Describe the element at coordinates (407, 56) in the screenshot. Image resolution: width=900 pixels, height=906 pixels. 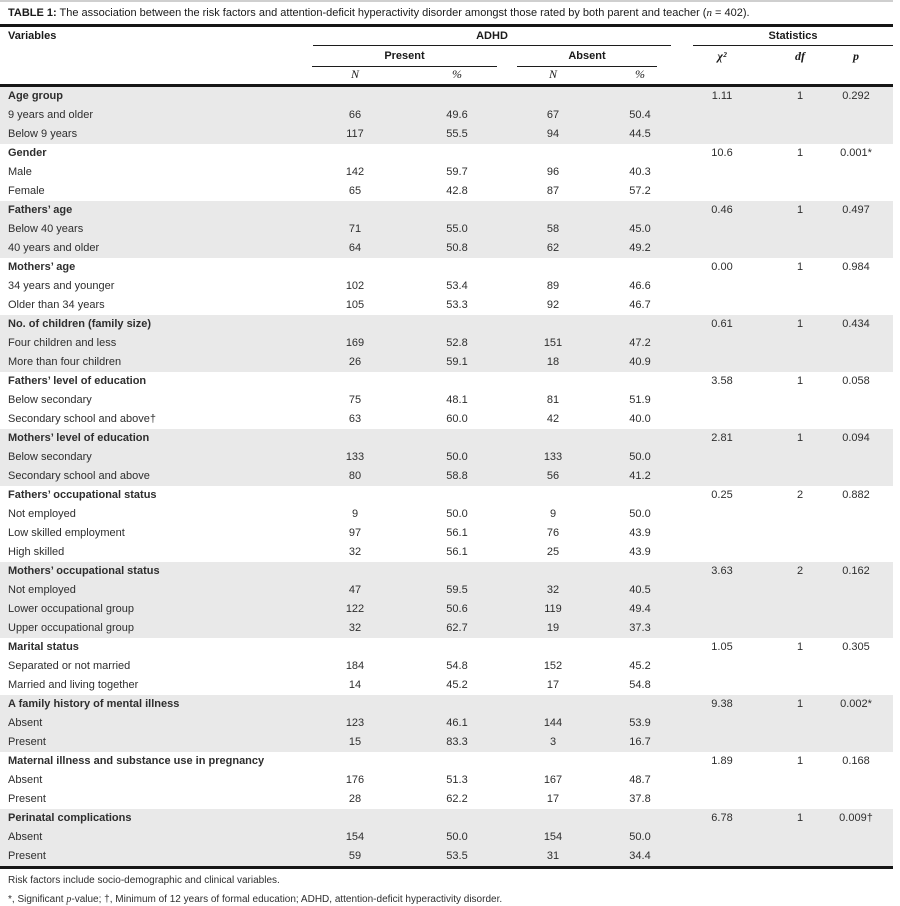
I see `column-header-present: Present` at that location.